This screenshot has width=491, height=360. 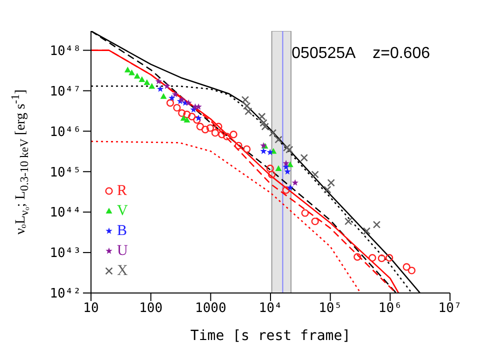 What do you see at coordinates (65, 294) in the screenshot?
I see `y-tick-label: 10⁴²` at bounding box center [65, 294].